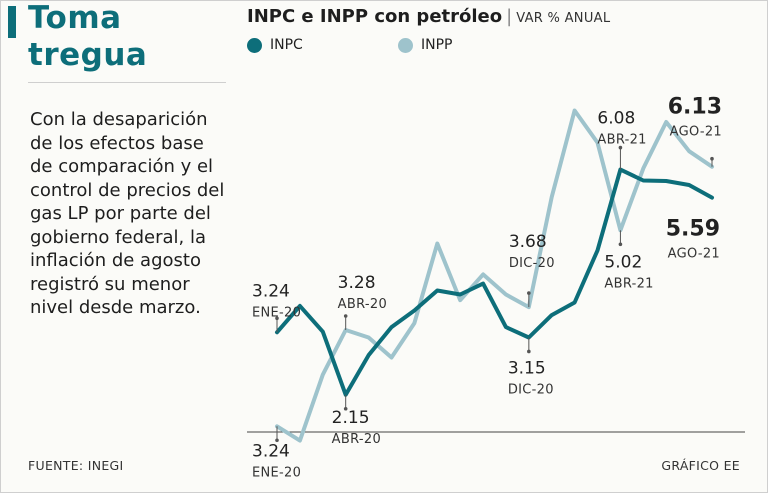 This screenshot has height=493, width=768. Describe the element at coordinates (620, 244) in the screenshot. I see `label-inpp-abr-21-leader-dot` at that location.